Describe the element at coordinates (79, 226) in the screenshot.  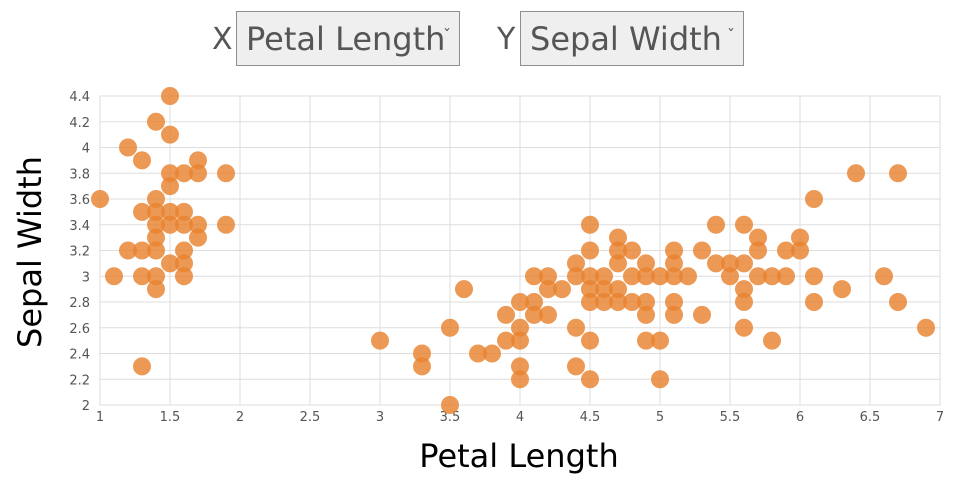
I see `y-tick-label: 3.4` at that location.